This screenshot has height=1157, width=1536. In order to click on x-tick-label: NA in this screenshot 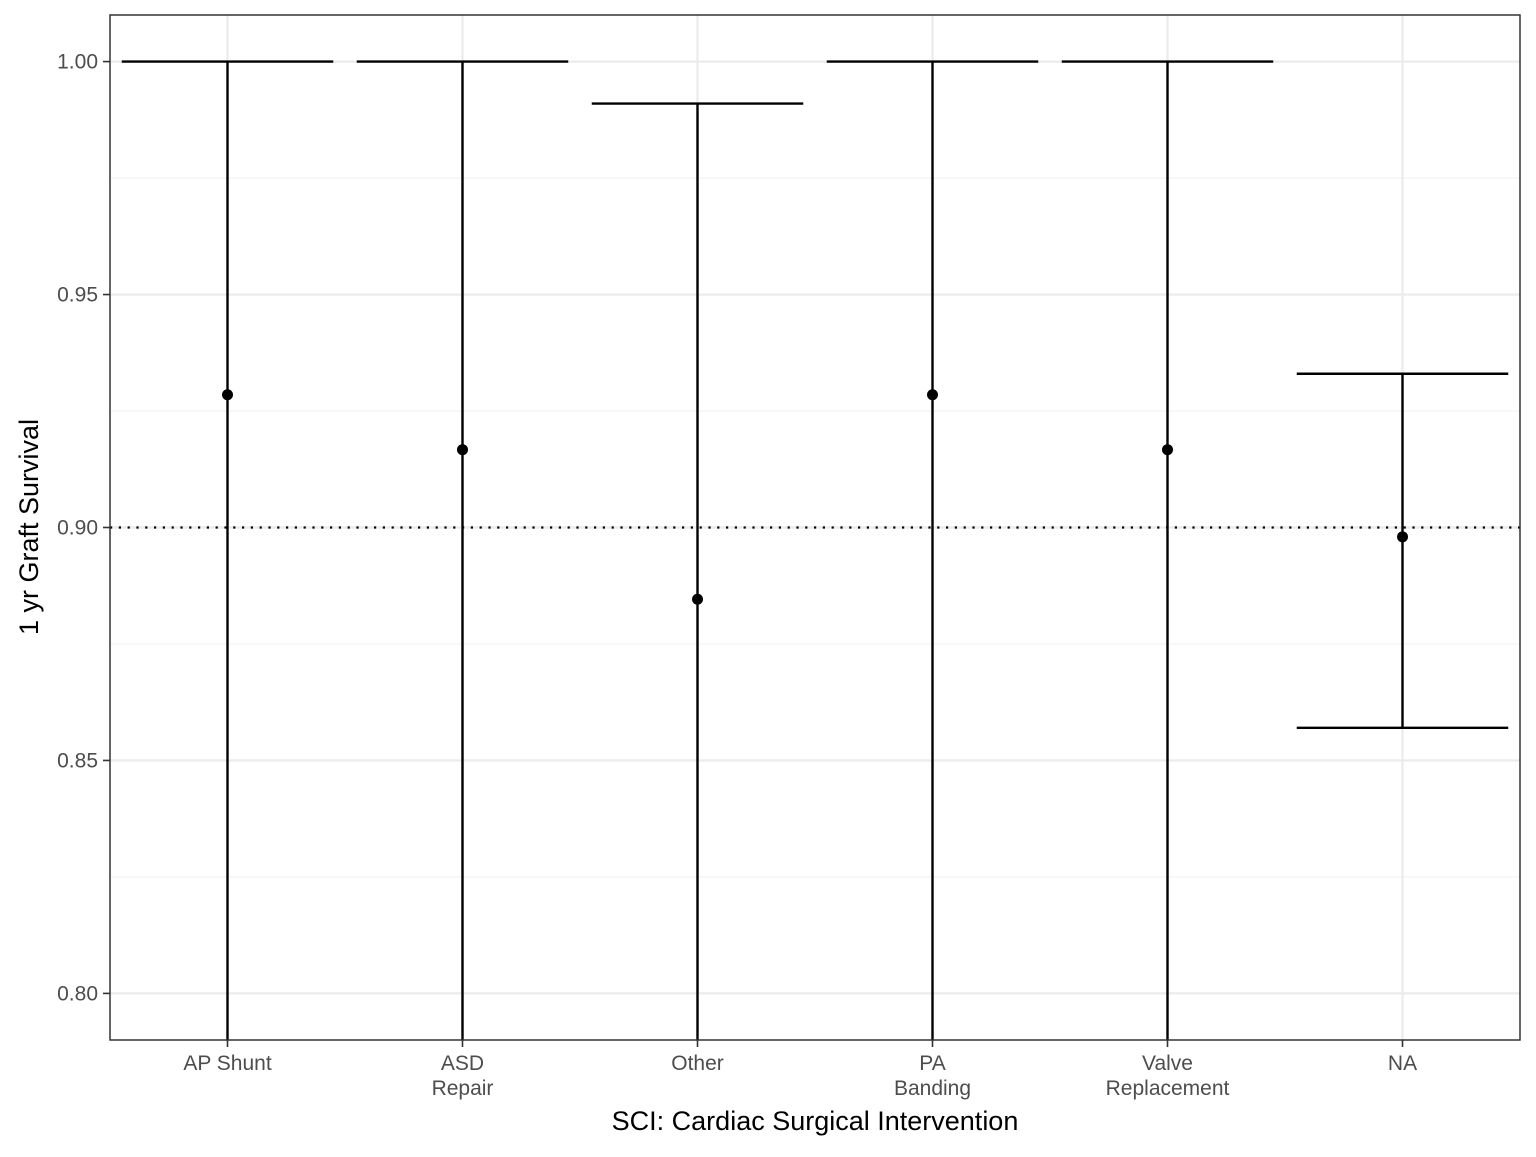, I will do `click(1402, 1063)`.